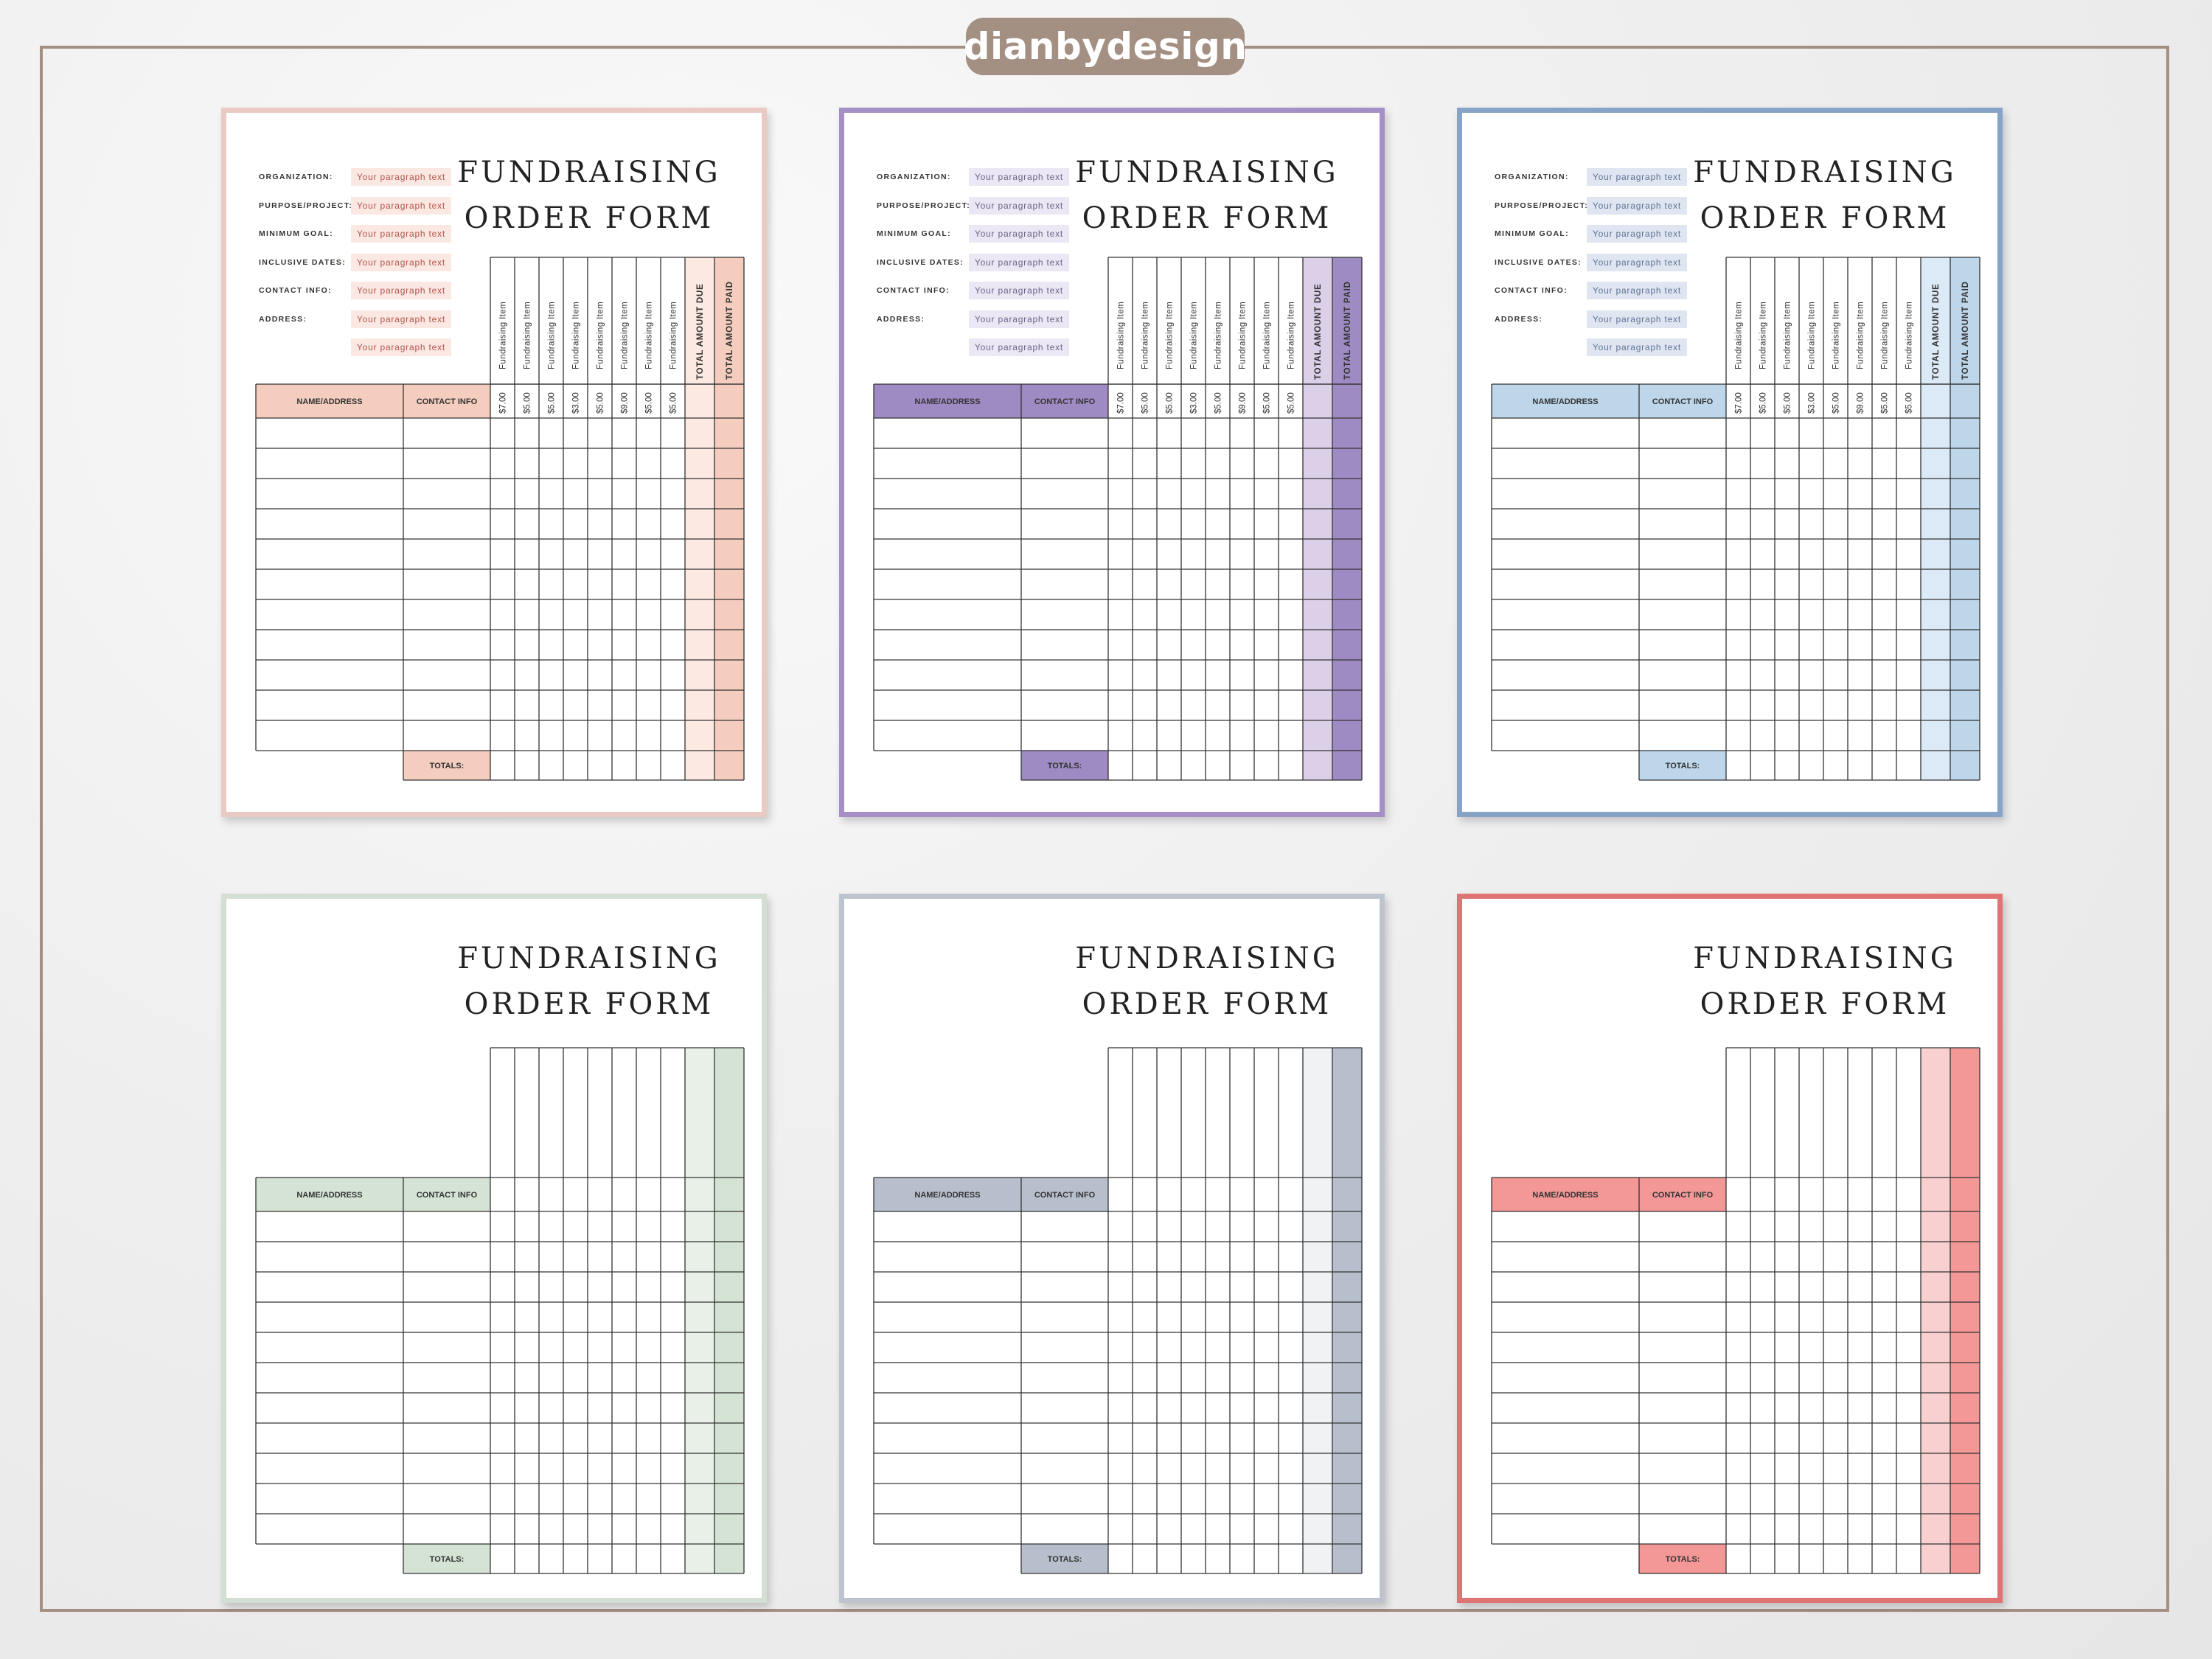 This screenshot has width=2212, height=1659. I want to click on info-label: CONTACT INFO:, so click(913, 291).